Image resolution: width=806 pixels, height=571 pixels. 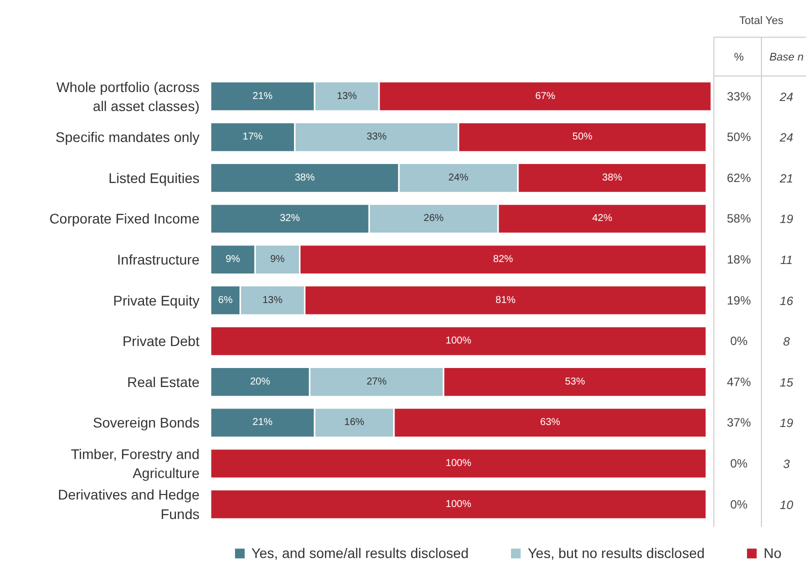 I want to click on y-tick-label: Listed Equities, so click(x=154, y=178).